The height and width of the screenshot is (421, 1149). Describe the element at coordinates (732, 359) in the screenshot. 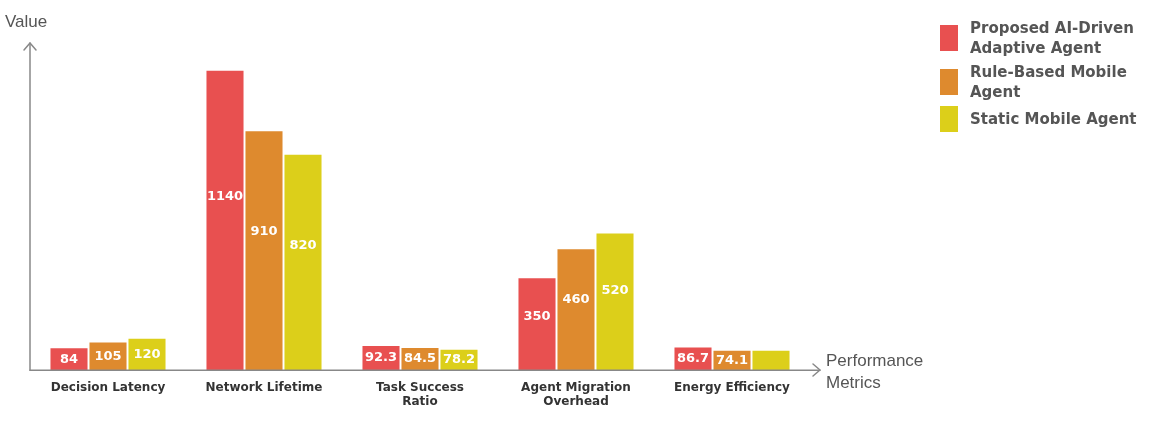

I see `data-label: 74.1` at that location.